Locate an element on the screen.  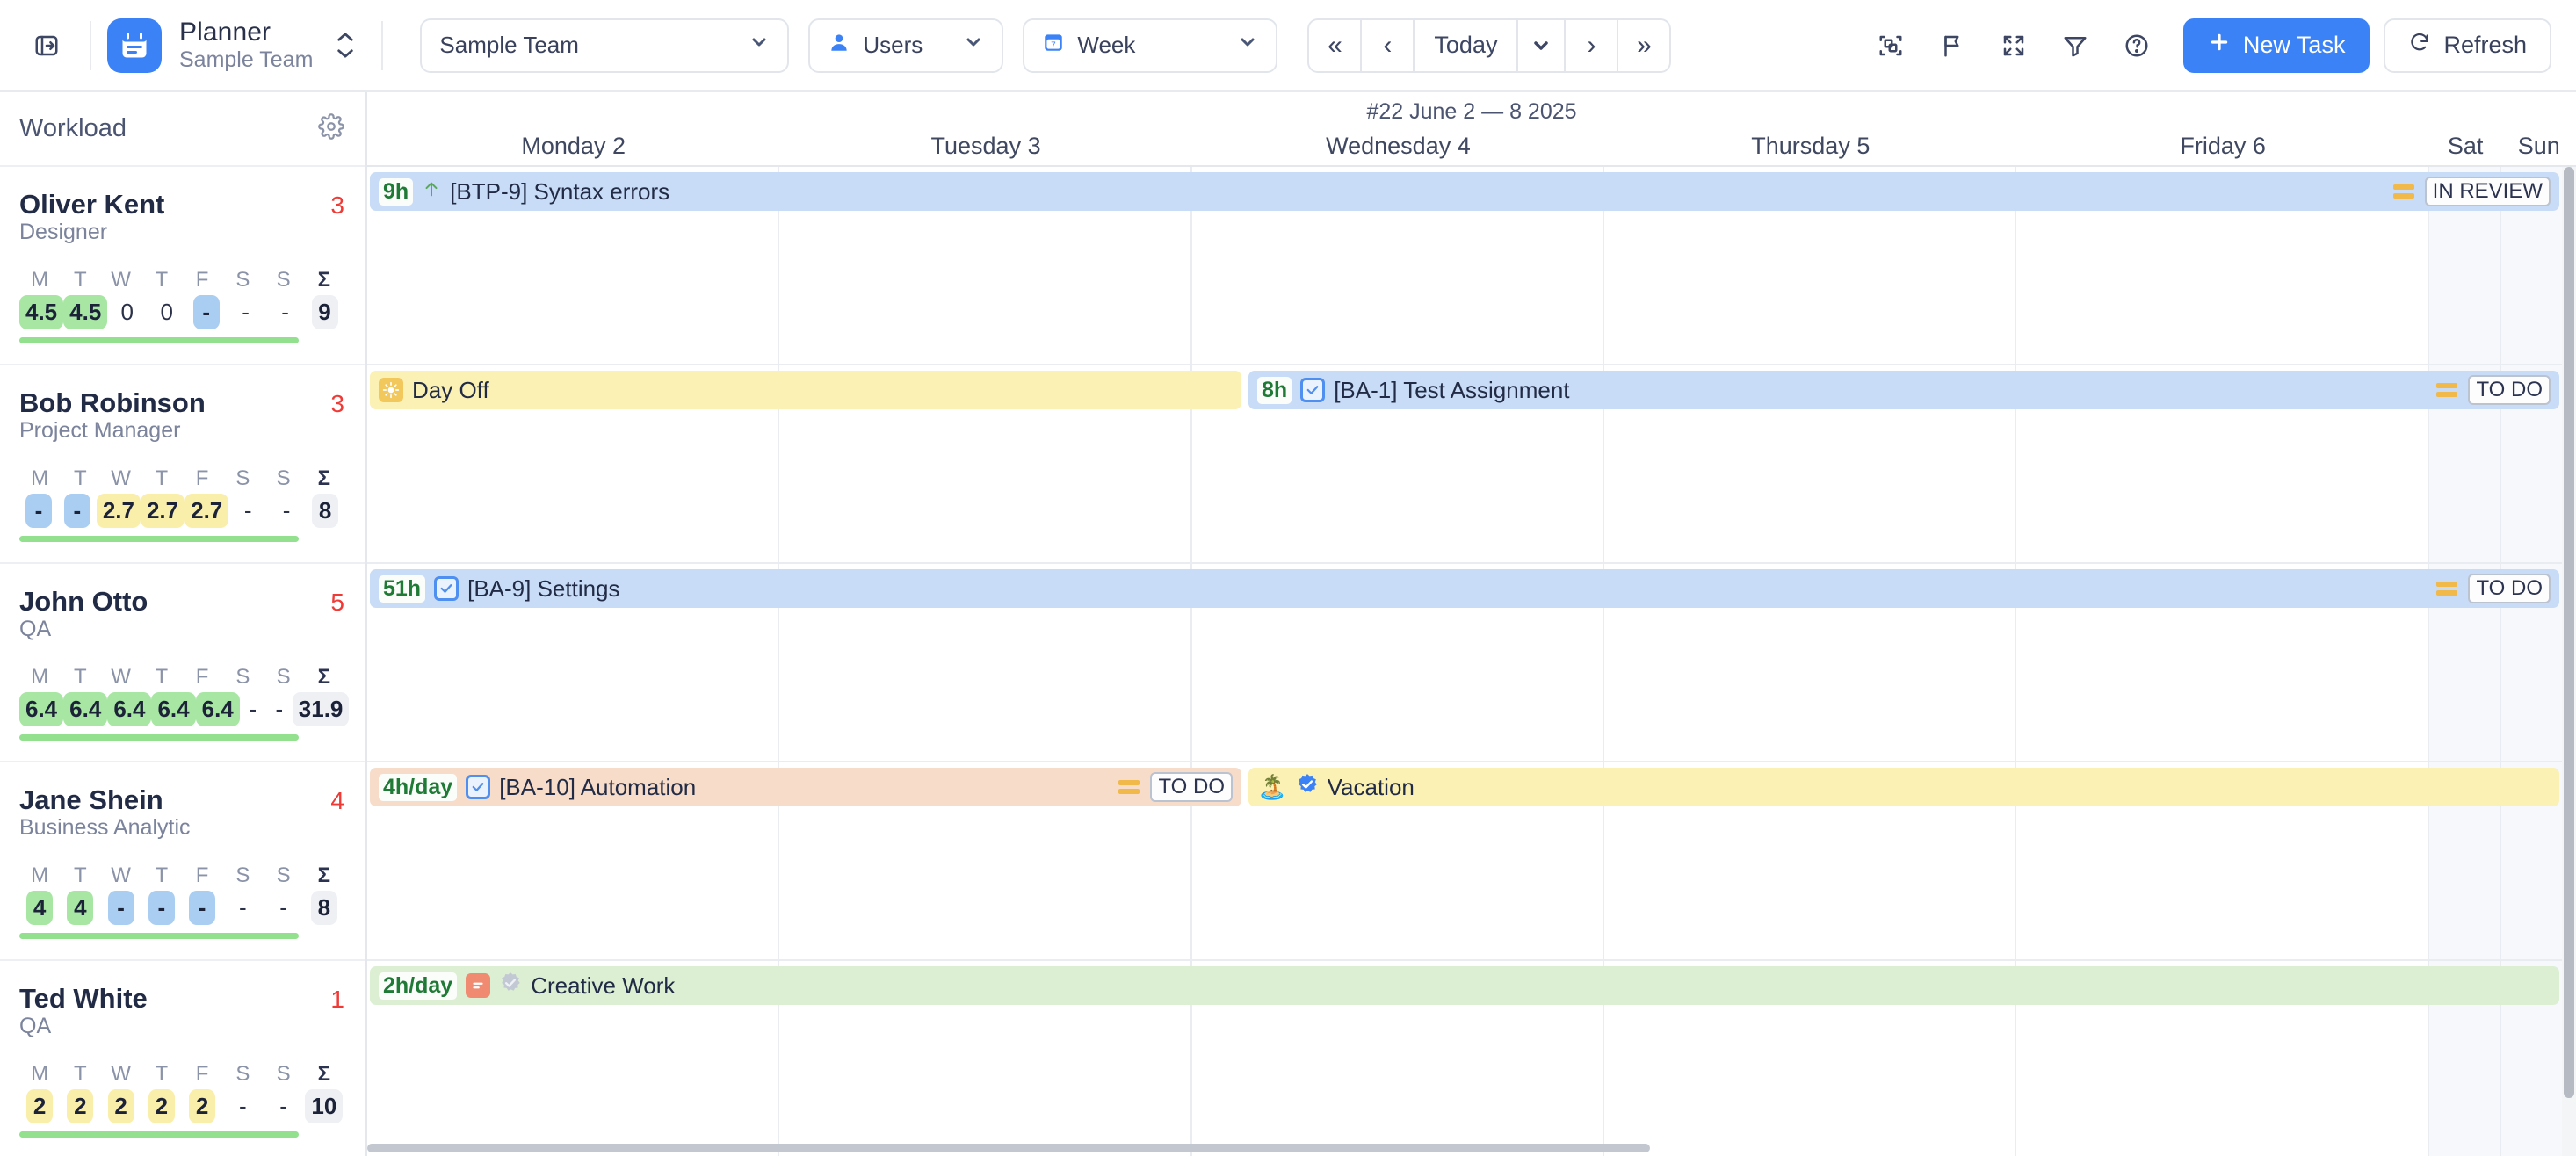
nav-last-button: » is located at coordinates (1644, 45).